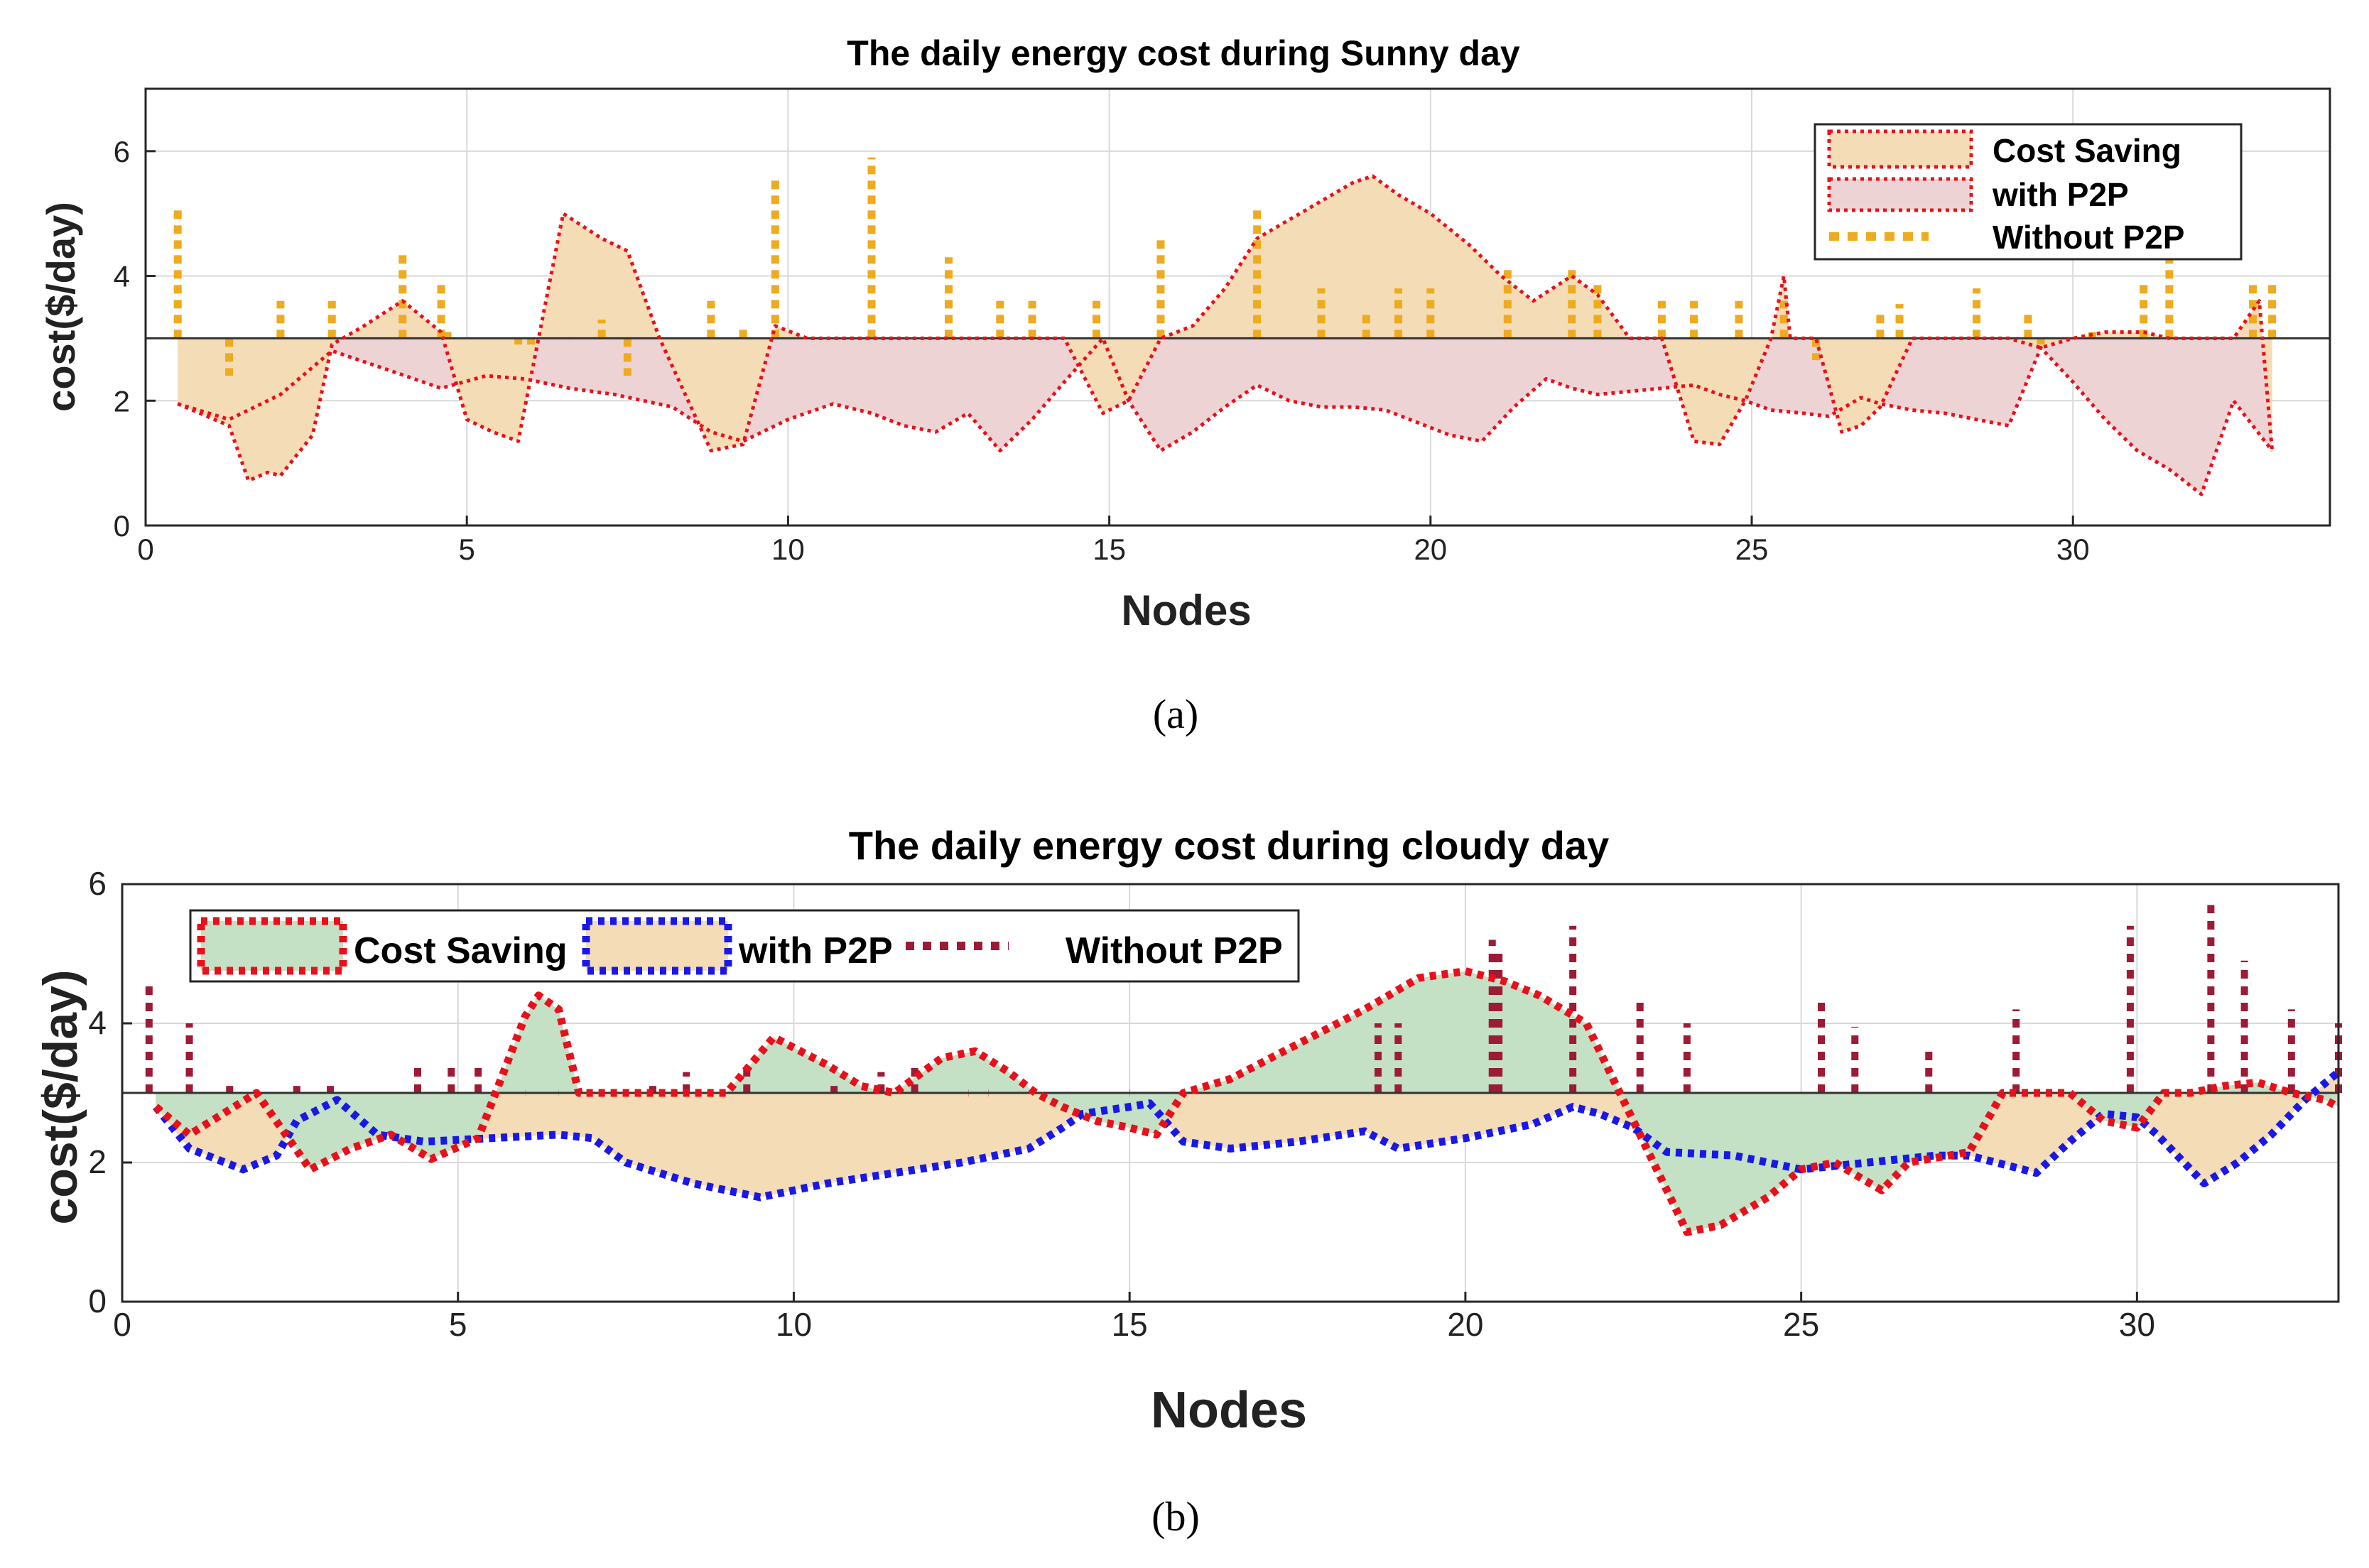 This screenshot has height=1568, width=2369. I want to click on caption-a: (a), so click(1175, 714).